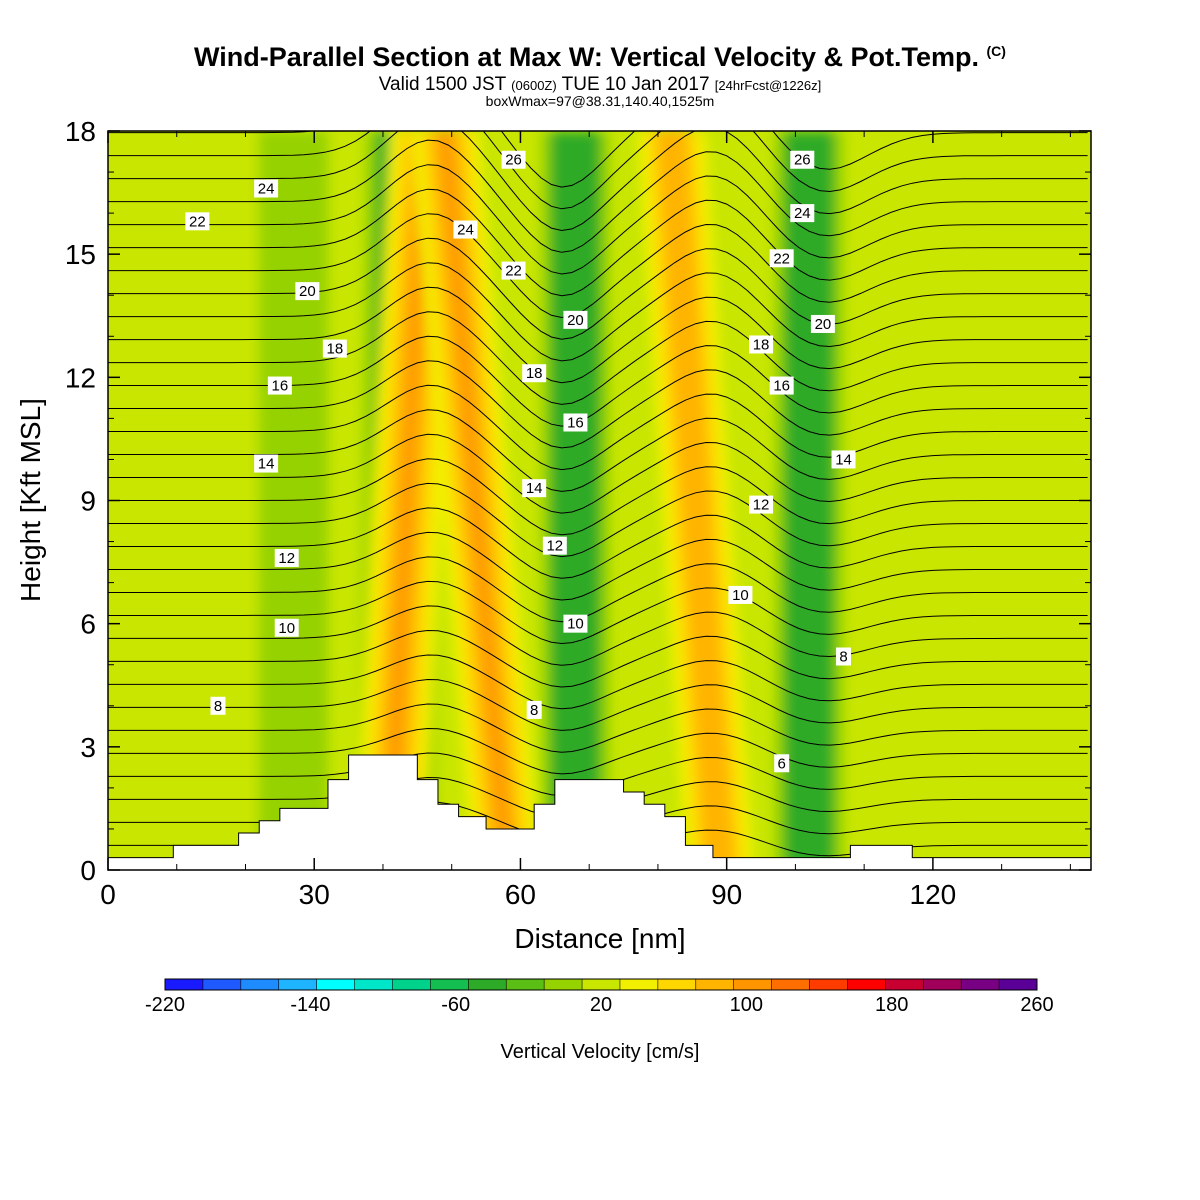 This screenshot has width=1200, height=1200. Describe the element at coordinates (80, 254) in the screenshot. I see `y-tick-label: 15` at that location.